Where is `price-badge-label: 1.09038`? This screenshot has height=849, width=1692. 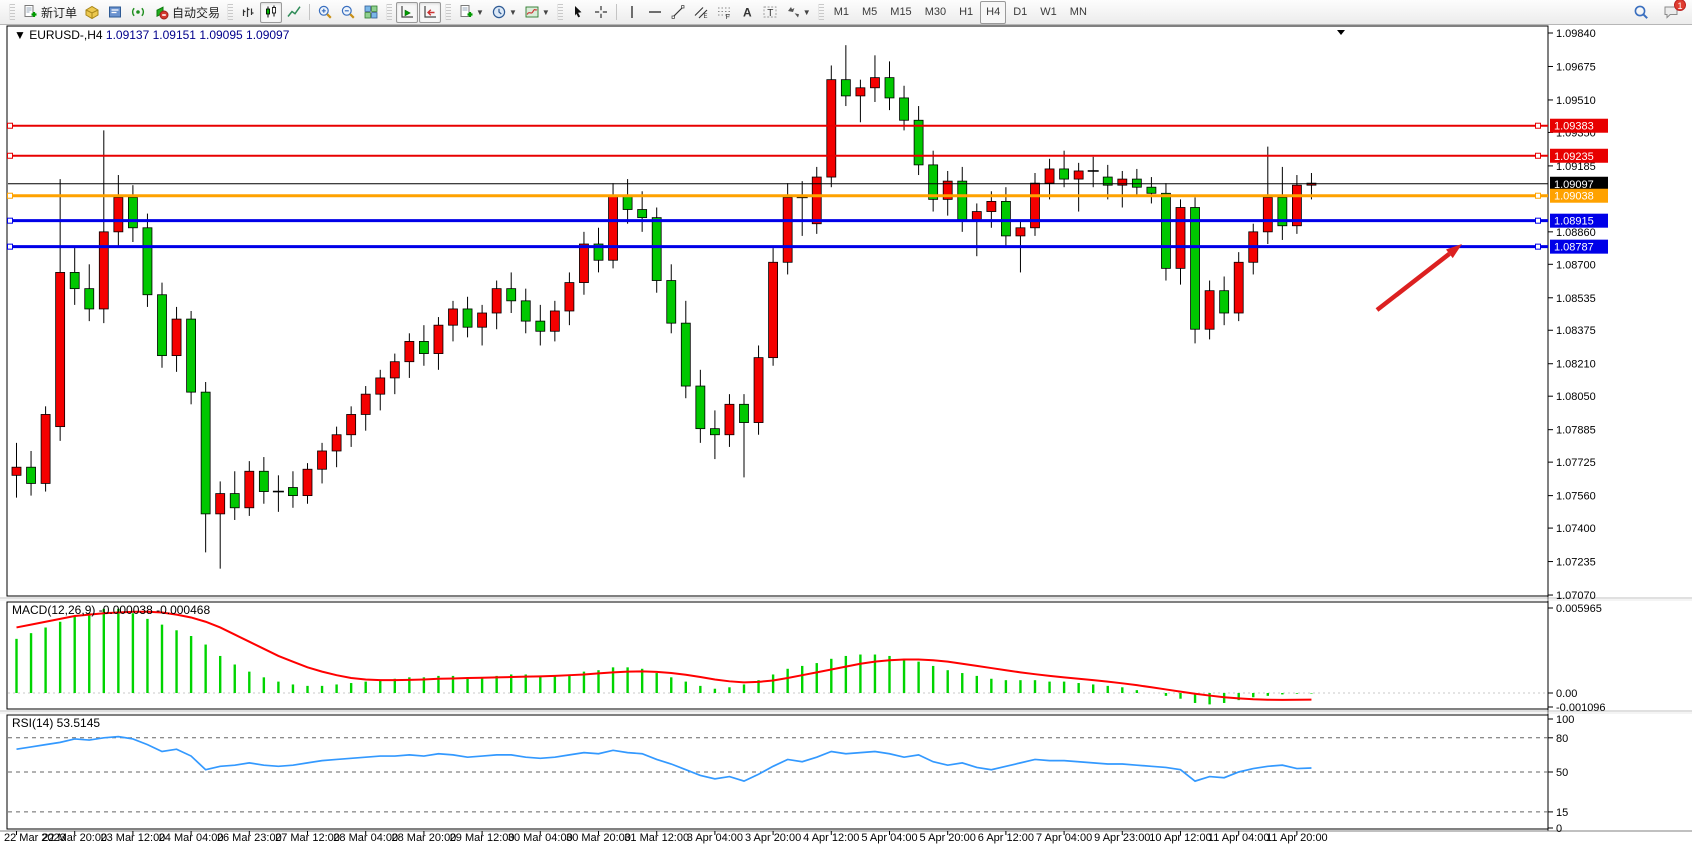 price-badge-label: 1.09038 is located at coordinates (1574, 197).